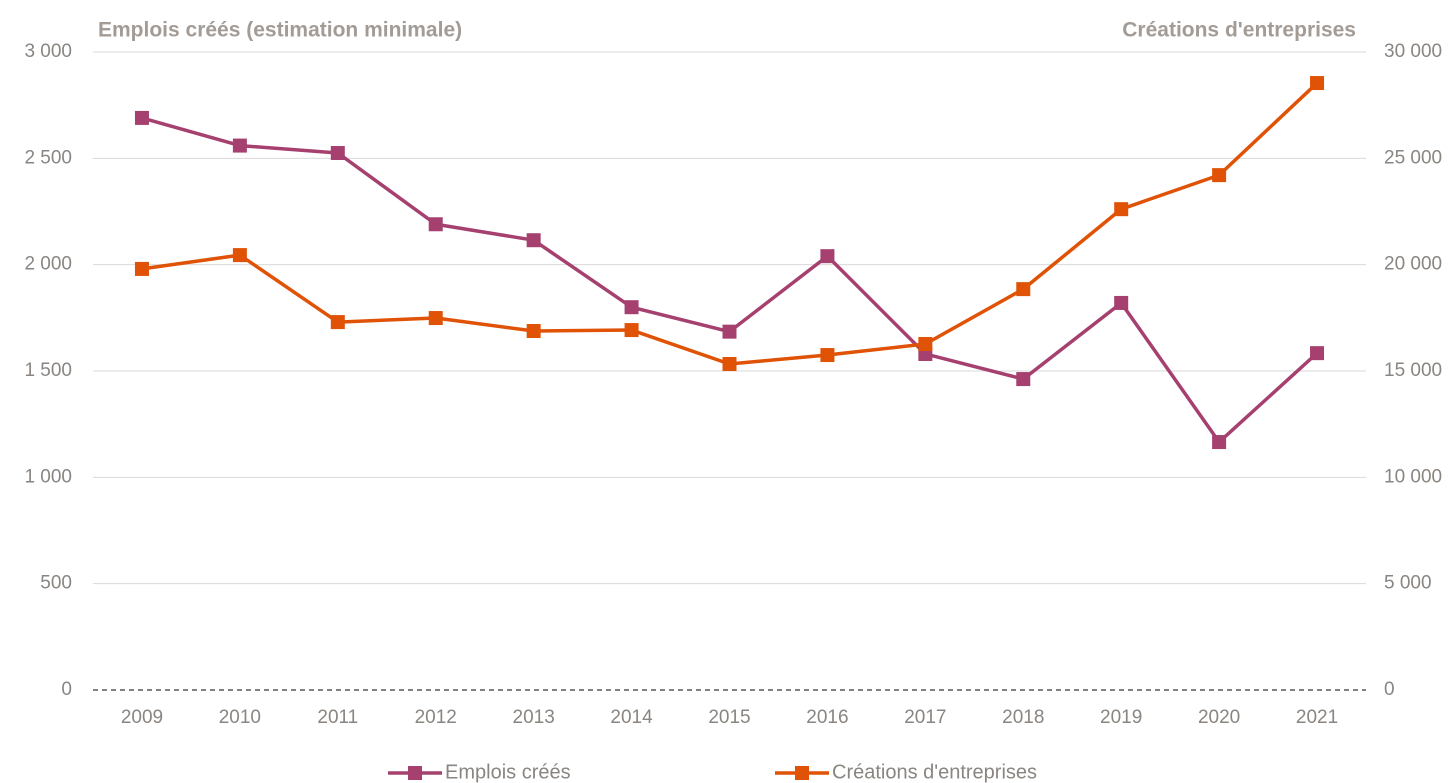 The image size is (1454, 783). Describe the element at coordinates (1413, 51) in the screenshot. I see `y2-tick-label: 30 000` at that location.